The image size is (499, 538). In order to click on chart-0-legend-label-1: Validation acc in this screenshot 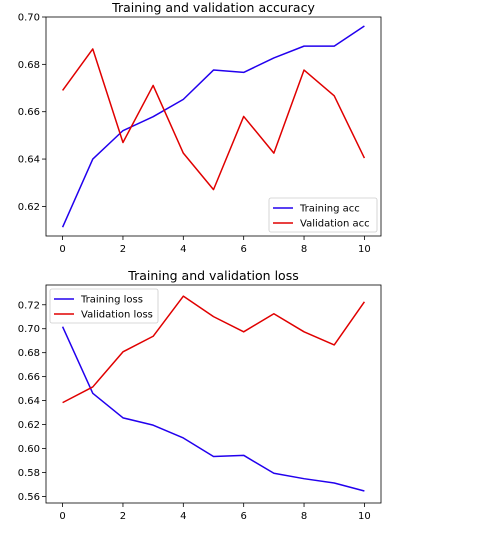, I will do `click(335, 224)`.